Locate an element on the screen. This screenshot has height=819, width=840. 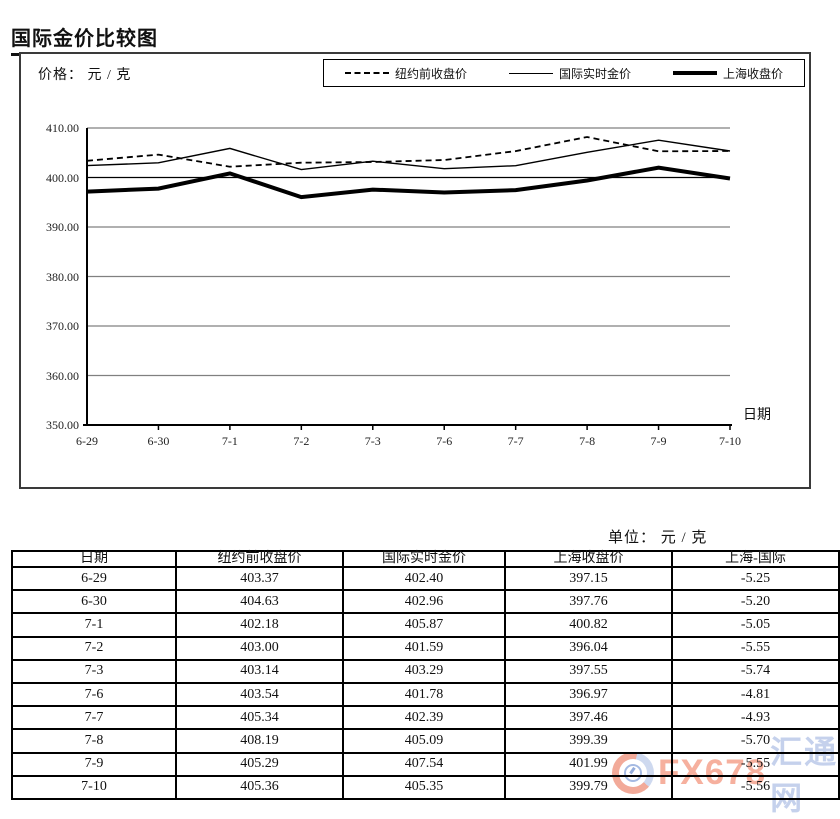
value-cell: 405.87 is located at coordinates (424, 625).